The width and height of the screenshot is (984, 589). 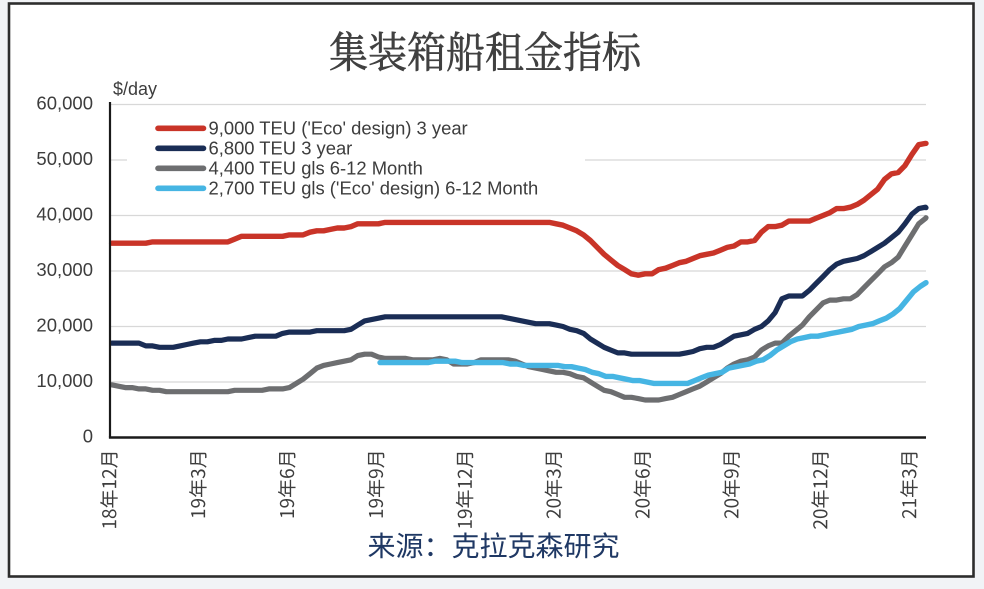 What do you see at coordinates (64, 103) in the screenshot?
I see `svg-text: 60,000` at bounding box center [64, 103].